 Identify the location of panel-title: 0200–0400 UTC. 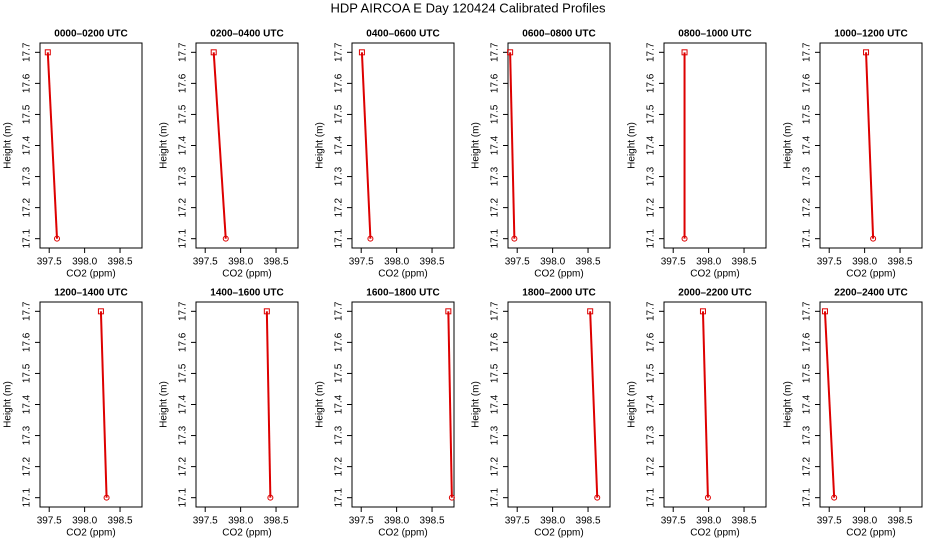
(246, 34).